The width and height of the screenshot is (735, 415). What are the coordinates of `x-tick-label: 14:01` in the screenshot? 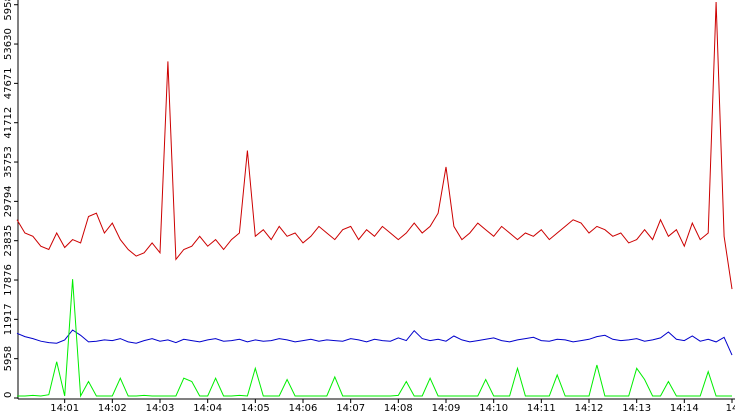 It's located at (64, 408).